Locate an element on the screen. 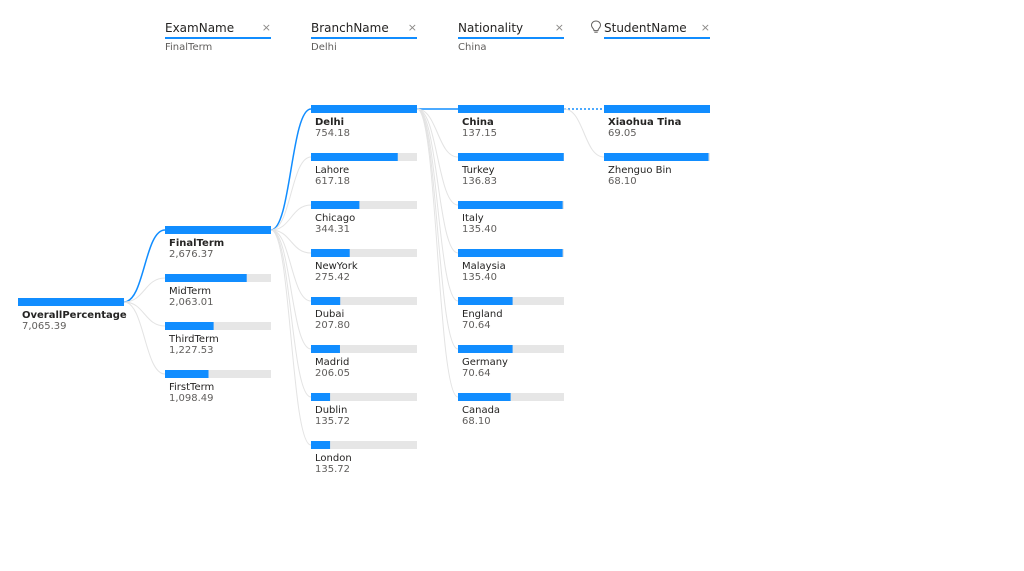 The image size is (1024, 571). bar-canada is located at coordinates (484, 397).